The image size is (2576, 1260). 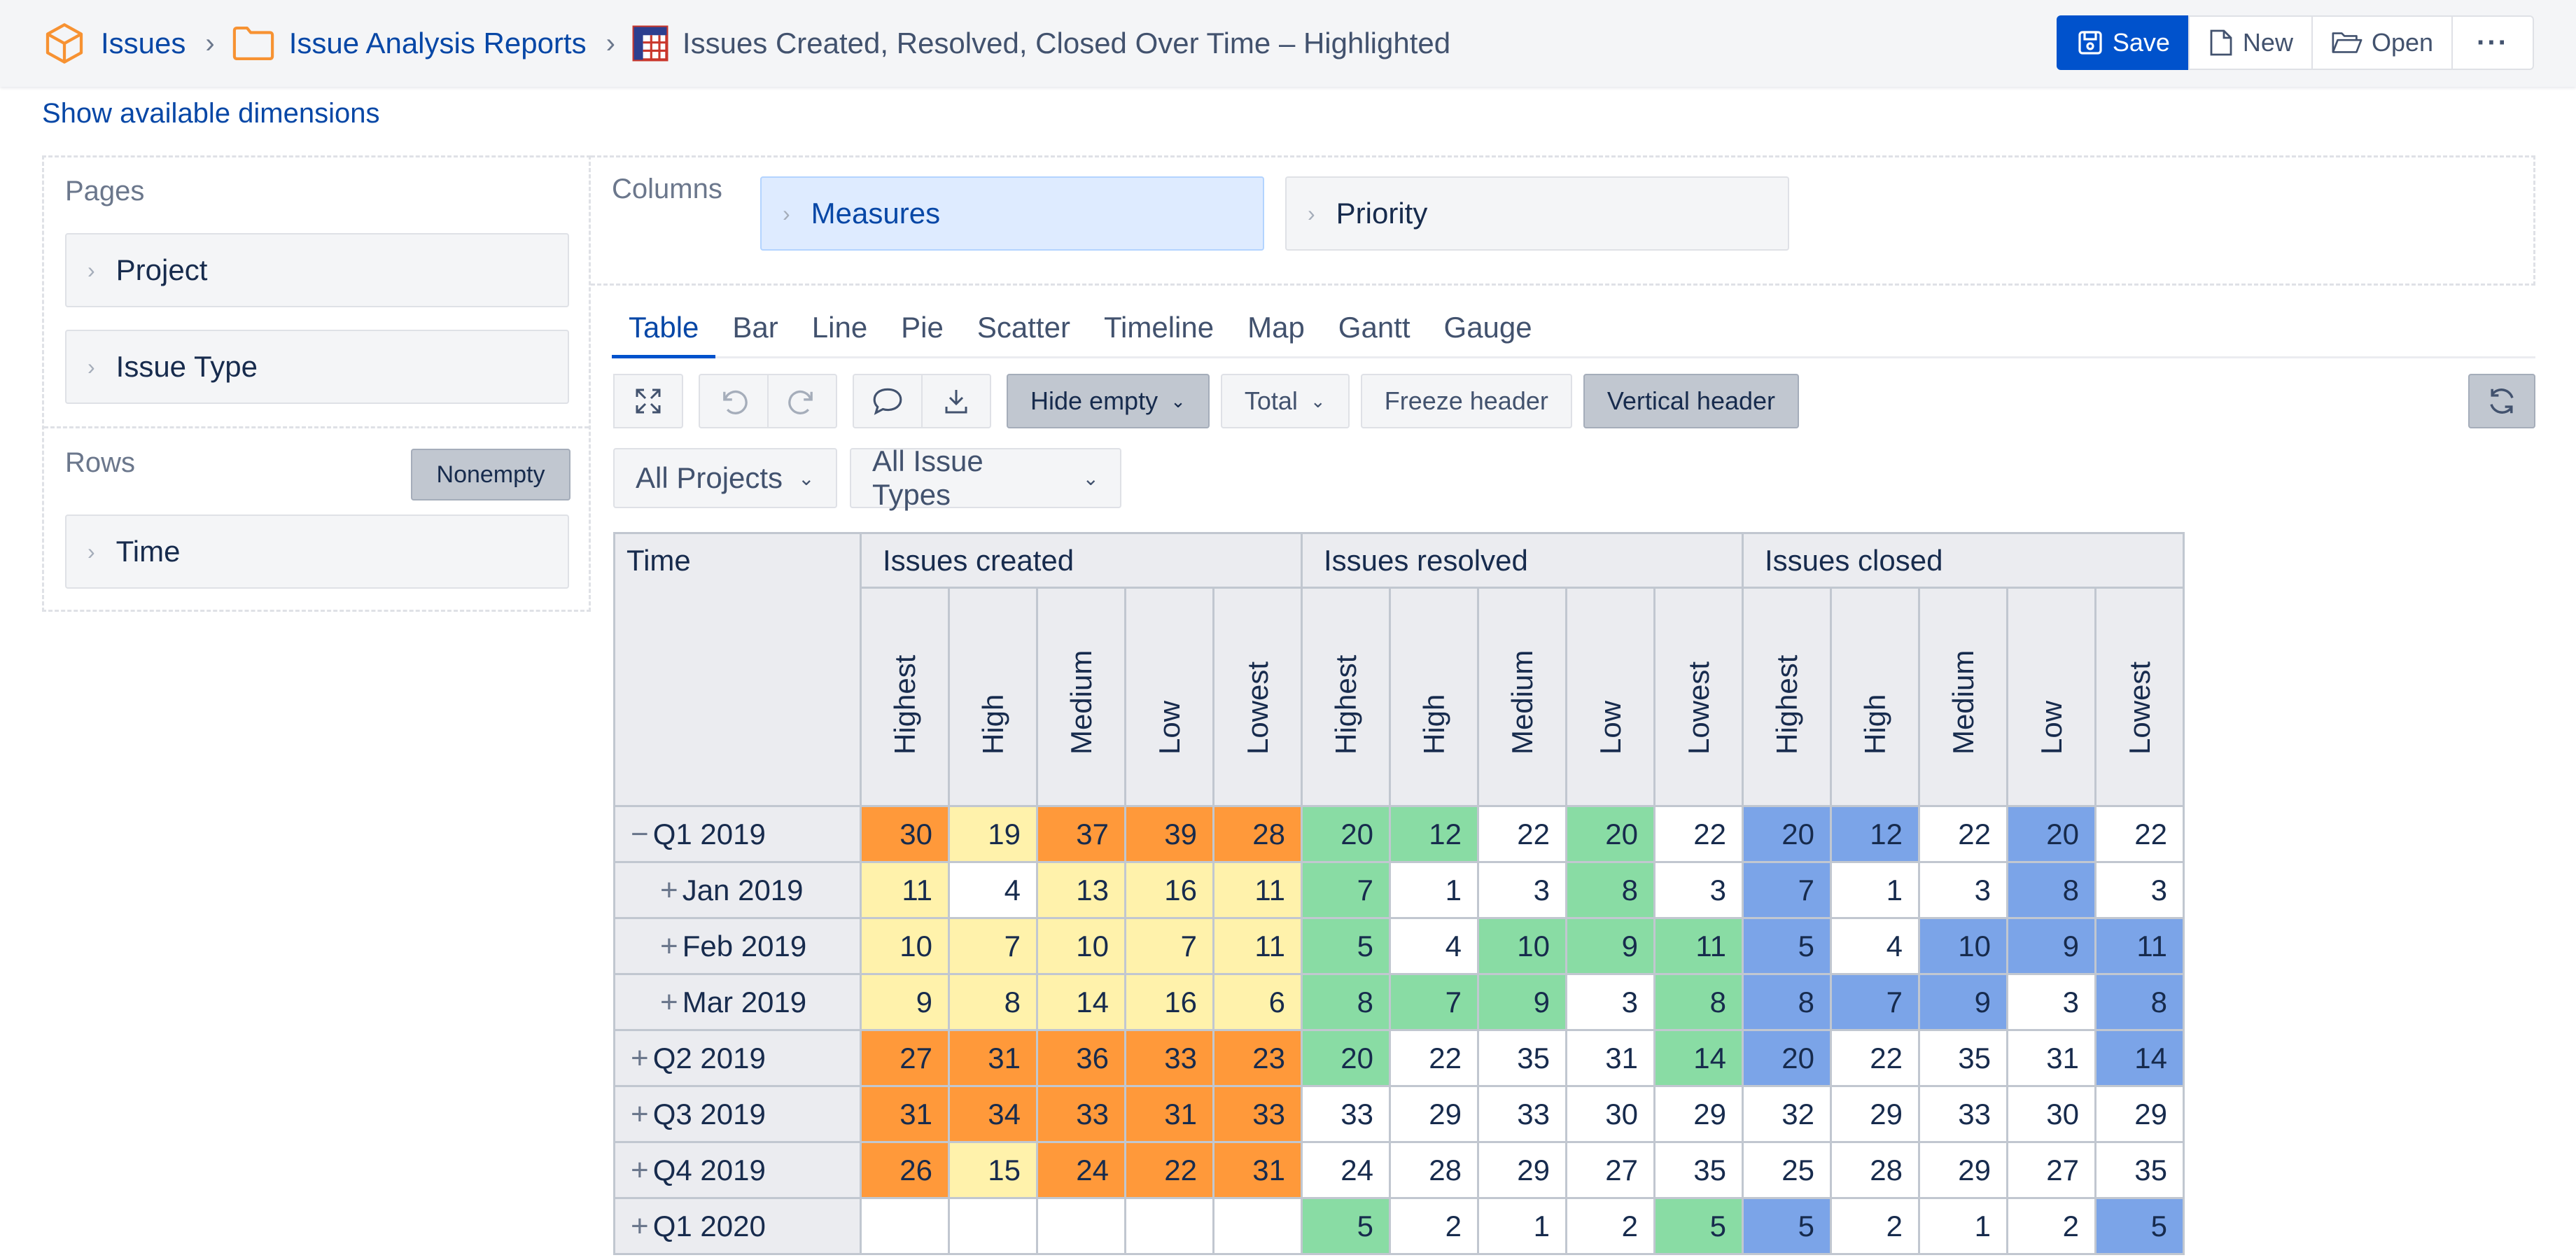 I want to click on table-cell: 12, so click(x=1875, y=834).